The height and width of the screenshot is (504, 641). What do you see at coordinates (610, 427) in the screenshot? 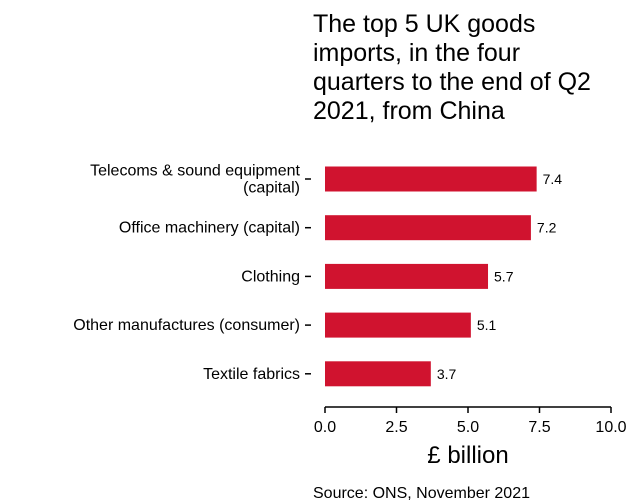
I see `x-tick-label: 10.0` at bounding box center [610, 427].